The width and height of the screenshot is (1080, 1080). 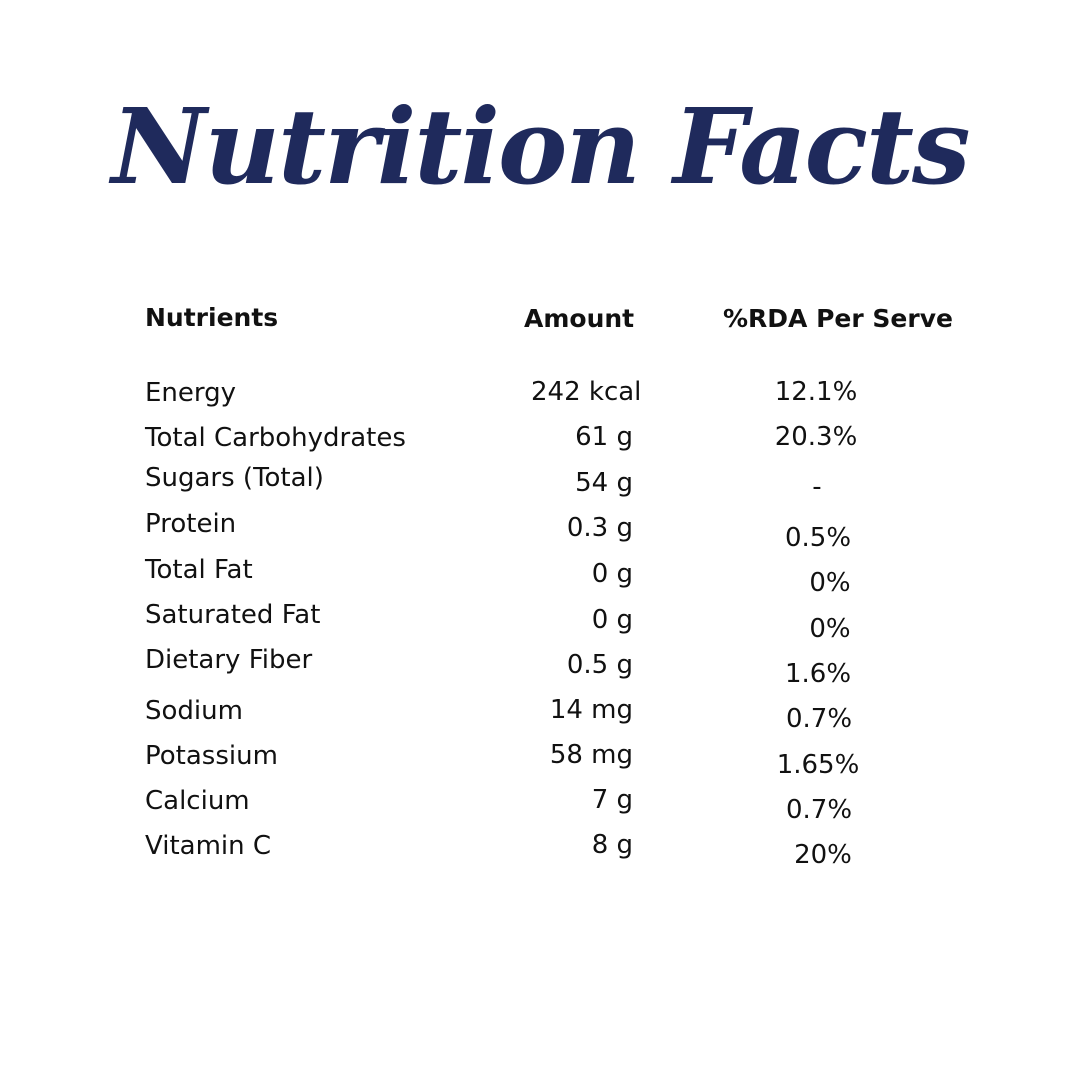 What do you see at coordinates (208, 846) in the screenshot?
I see `row-vitaminc-name: Vitamin C` at bounding box center [208, 846].